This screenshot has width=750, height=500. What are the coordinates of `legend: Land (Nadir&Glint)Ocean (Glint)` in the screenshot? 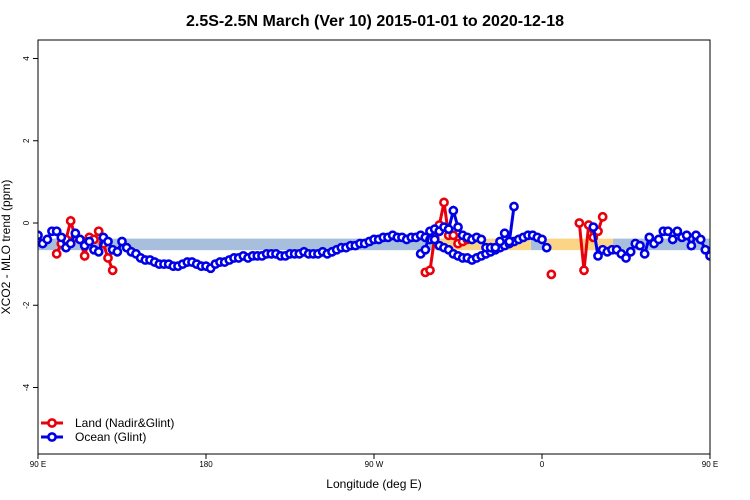 It's located at (107, 430).